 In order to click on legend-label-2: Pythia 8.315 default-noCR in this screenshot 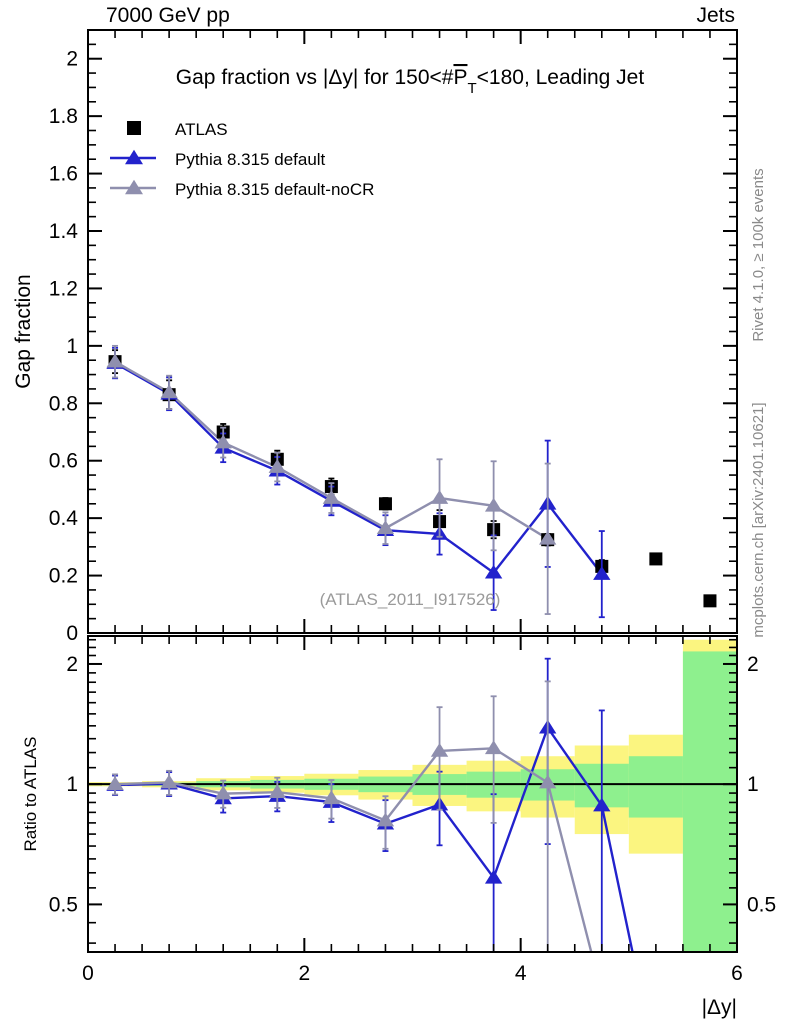, I will do `click(274, 189)`.